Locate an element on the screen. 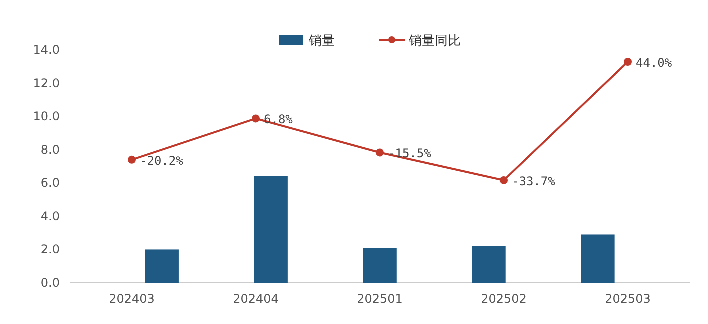 Image resolution: width=708 pixels, height=324 pixels. x-tick-label: 202502 is located at coordinates (504, 299).